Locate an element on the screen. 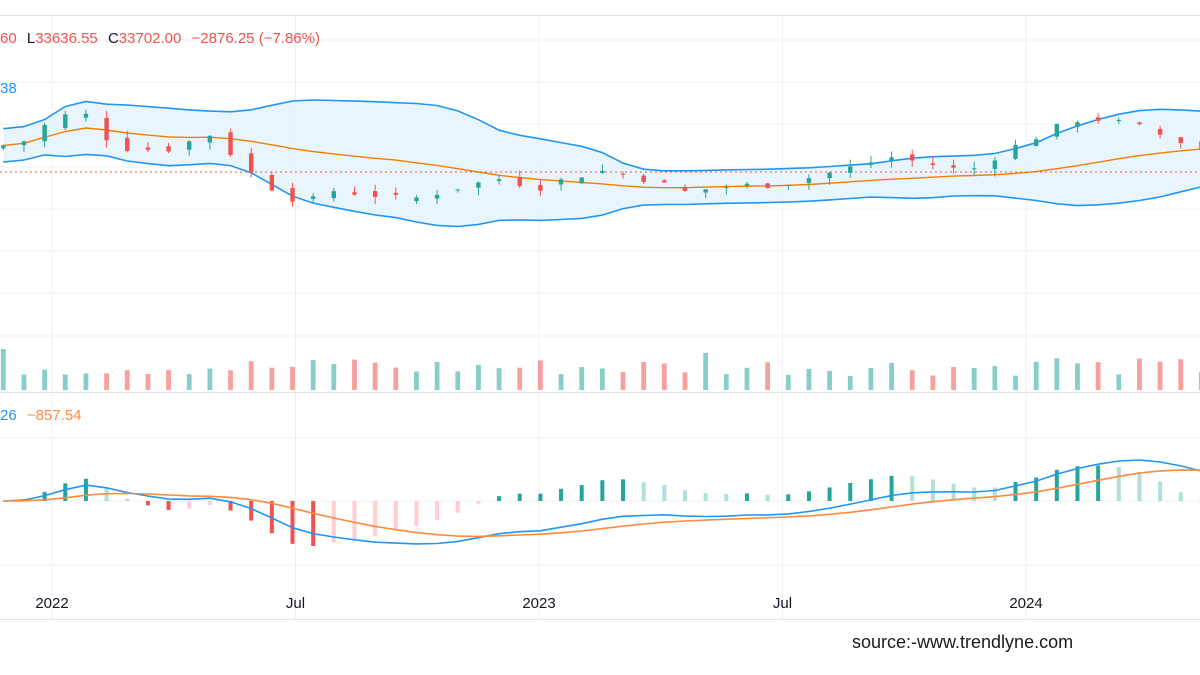 The height and width of the screenshot is (675, 1200). bollinger-upper-line is located at coordinates (601, 135).